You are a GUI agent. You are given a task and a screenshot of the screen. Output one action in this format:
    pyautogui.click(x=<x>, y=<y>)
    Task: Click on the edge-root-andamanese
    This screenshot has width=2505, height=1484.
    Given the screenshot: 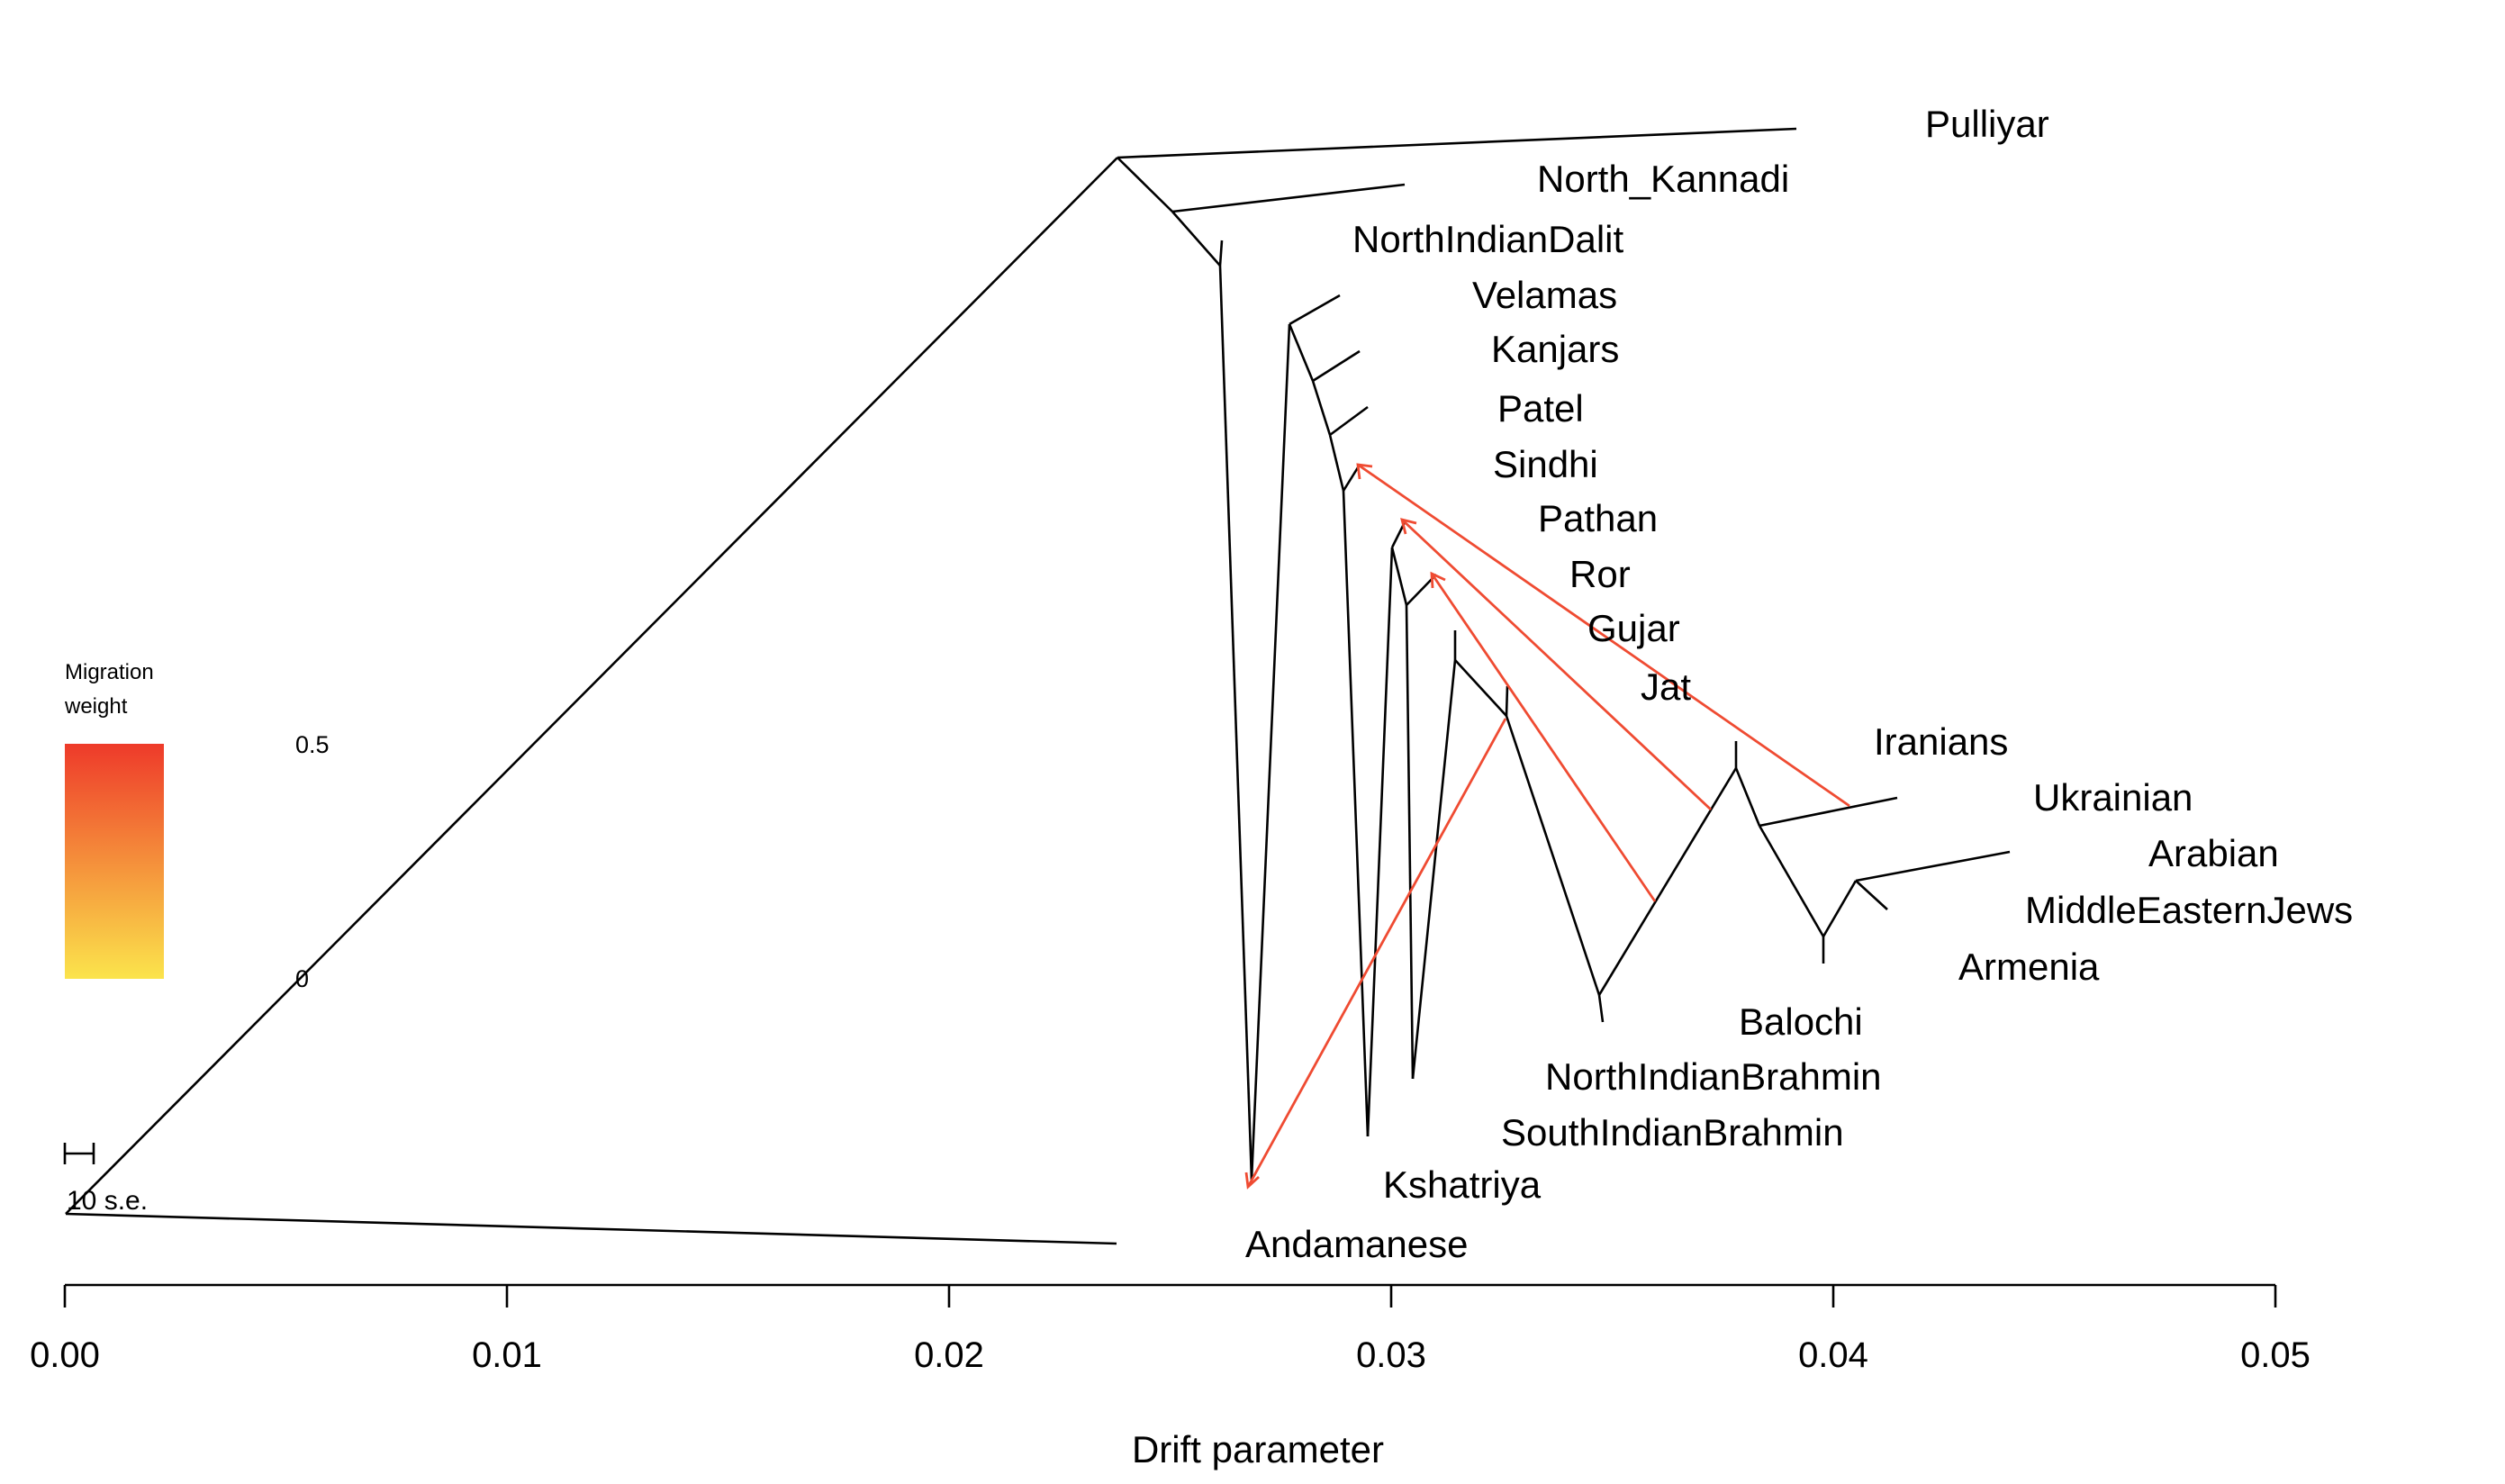 What is the action you would take?
    pyautogui.click(x=591, y=1229)
    